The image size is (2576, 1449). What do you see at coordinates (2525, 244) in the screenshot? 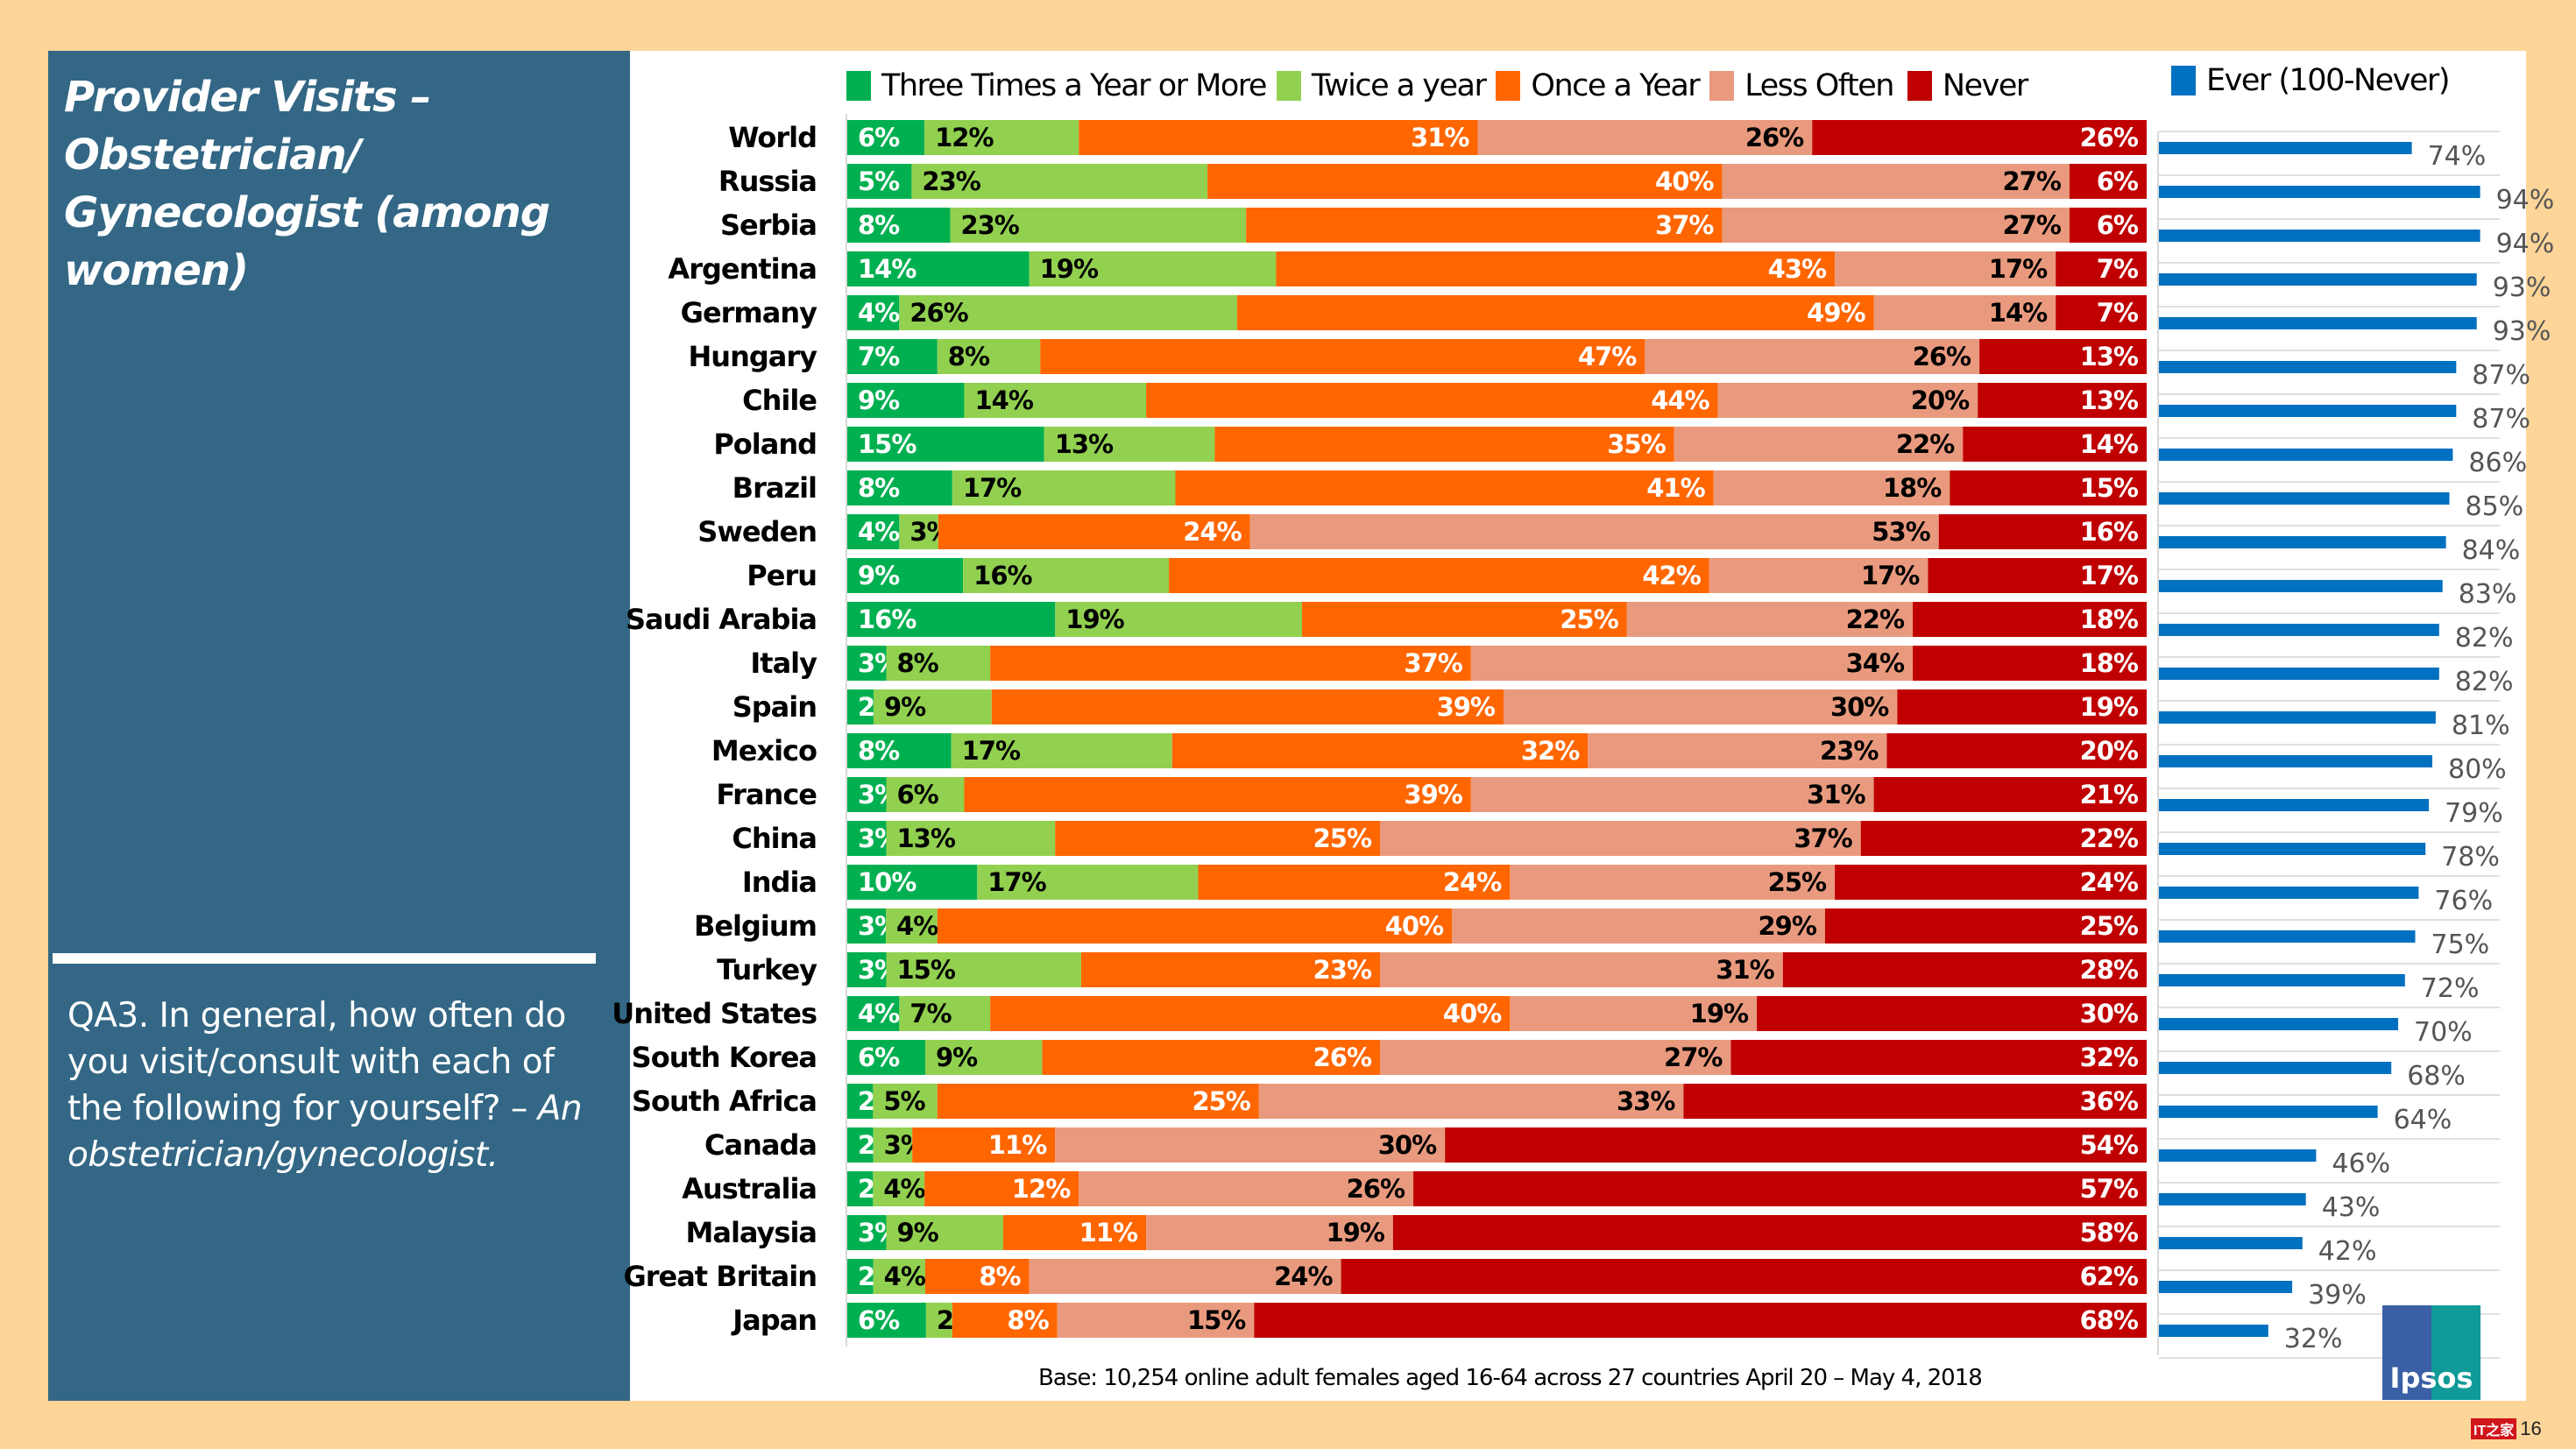
I see `ever-data-label: 94%` at bounding box center [2525, 244].